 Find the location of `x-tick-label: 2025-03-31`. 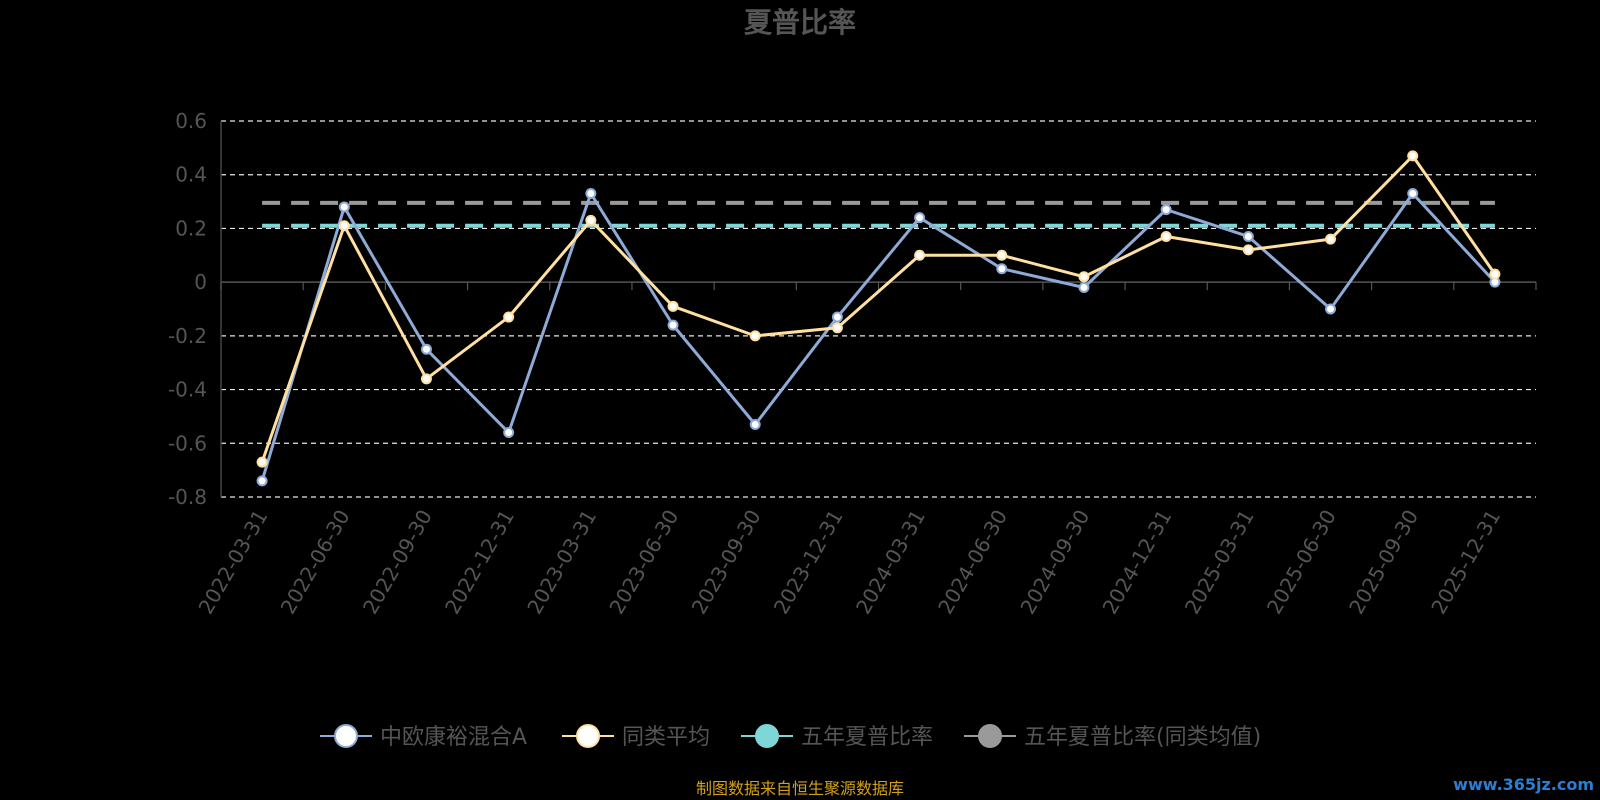

x-tick-label: 2025-03-31 is located at coordinates (1219, 562).